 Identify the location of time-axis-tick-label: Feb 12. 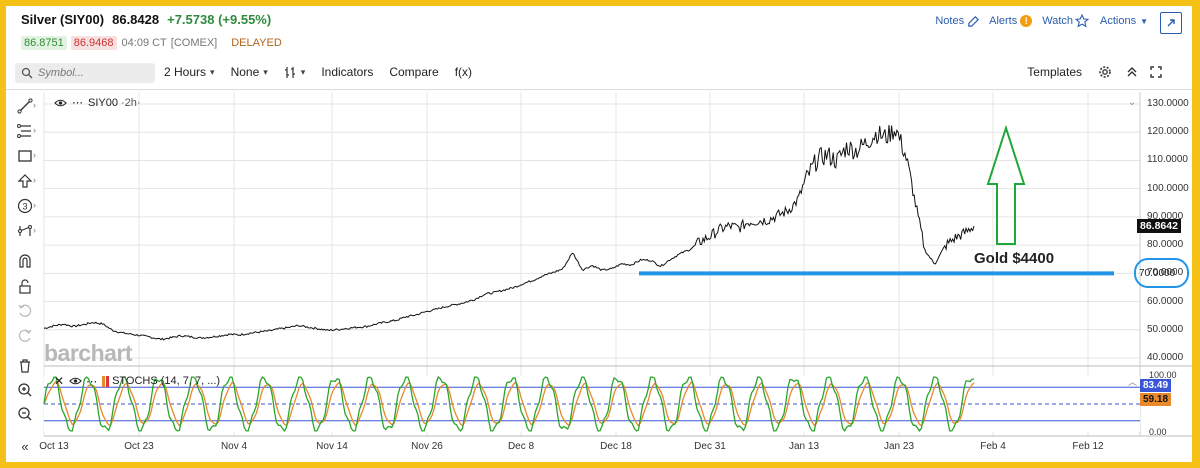
(1088, 446).